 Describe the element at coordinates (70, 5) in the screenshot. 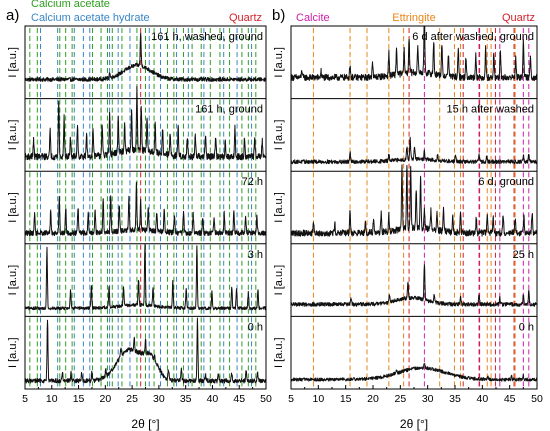

I see `legend-entry: Calcium acetate` at that location.